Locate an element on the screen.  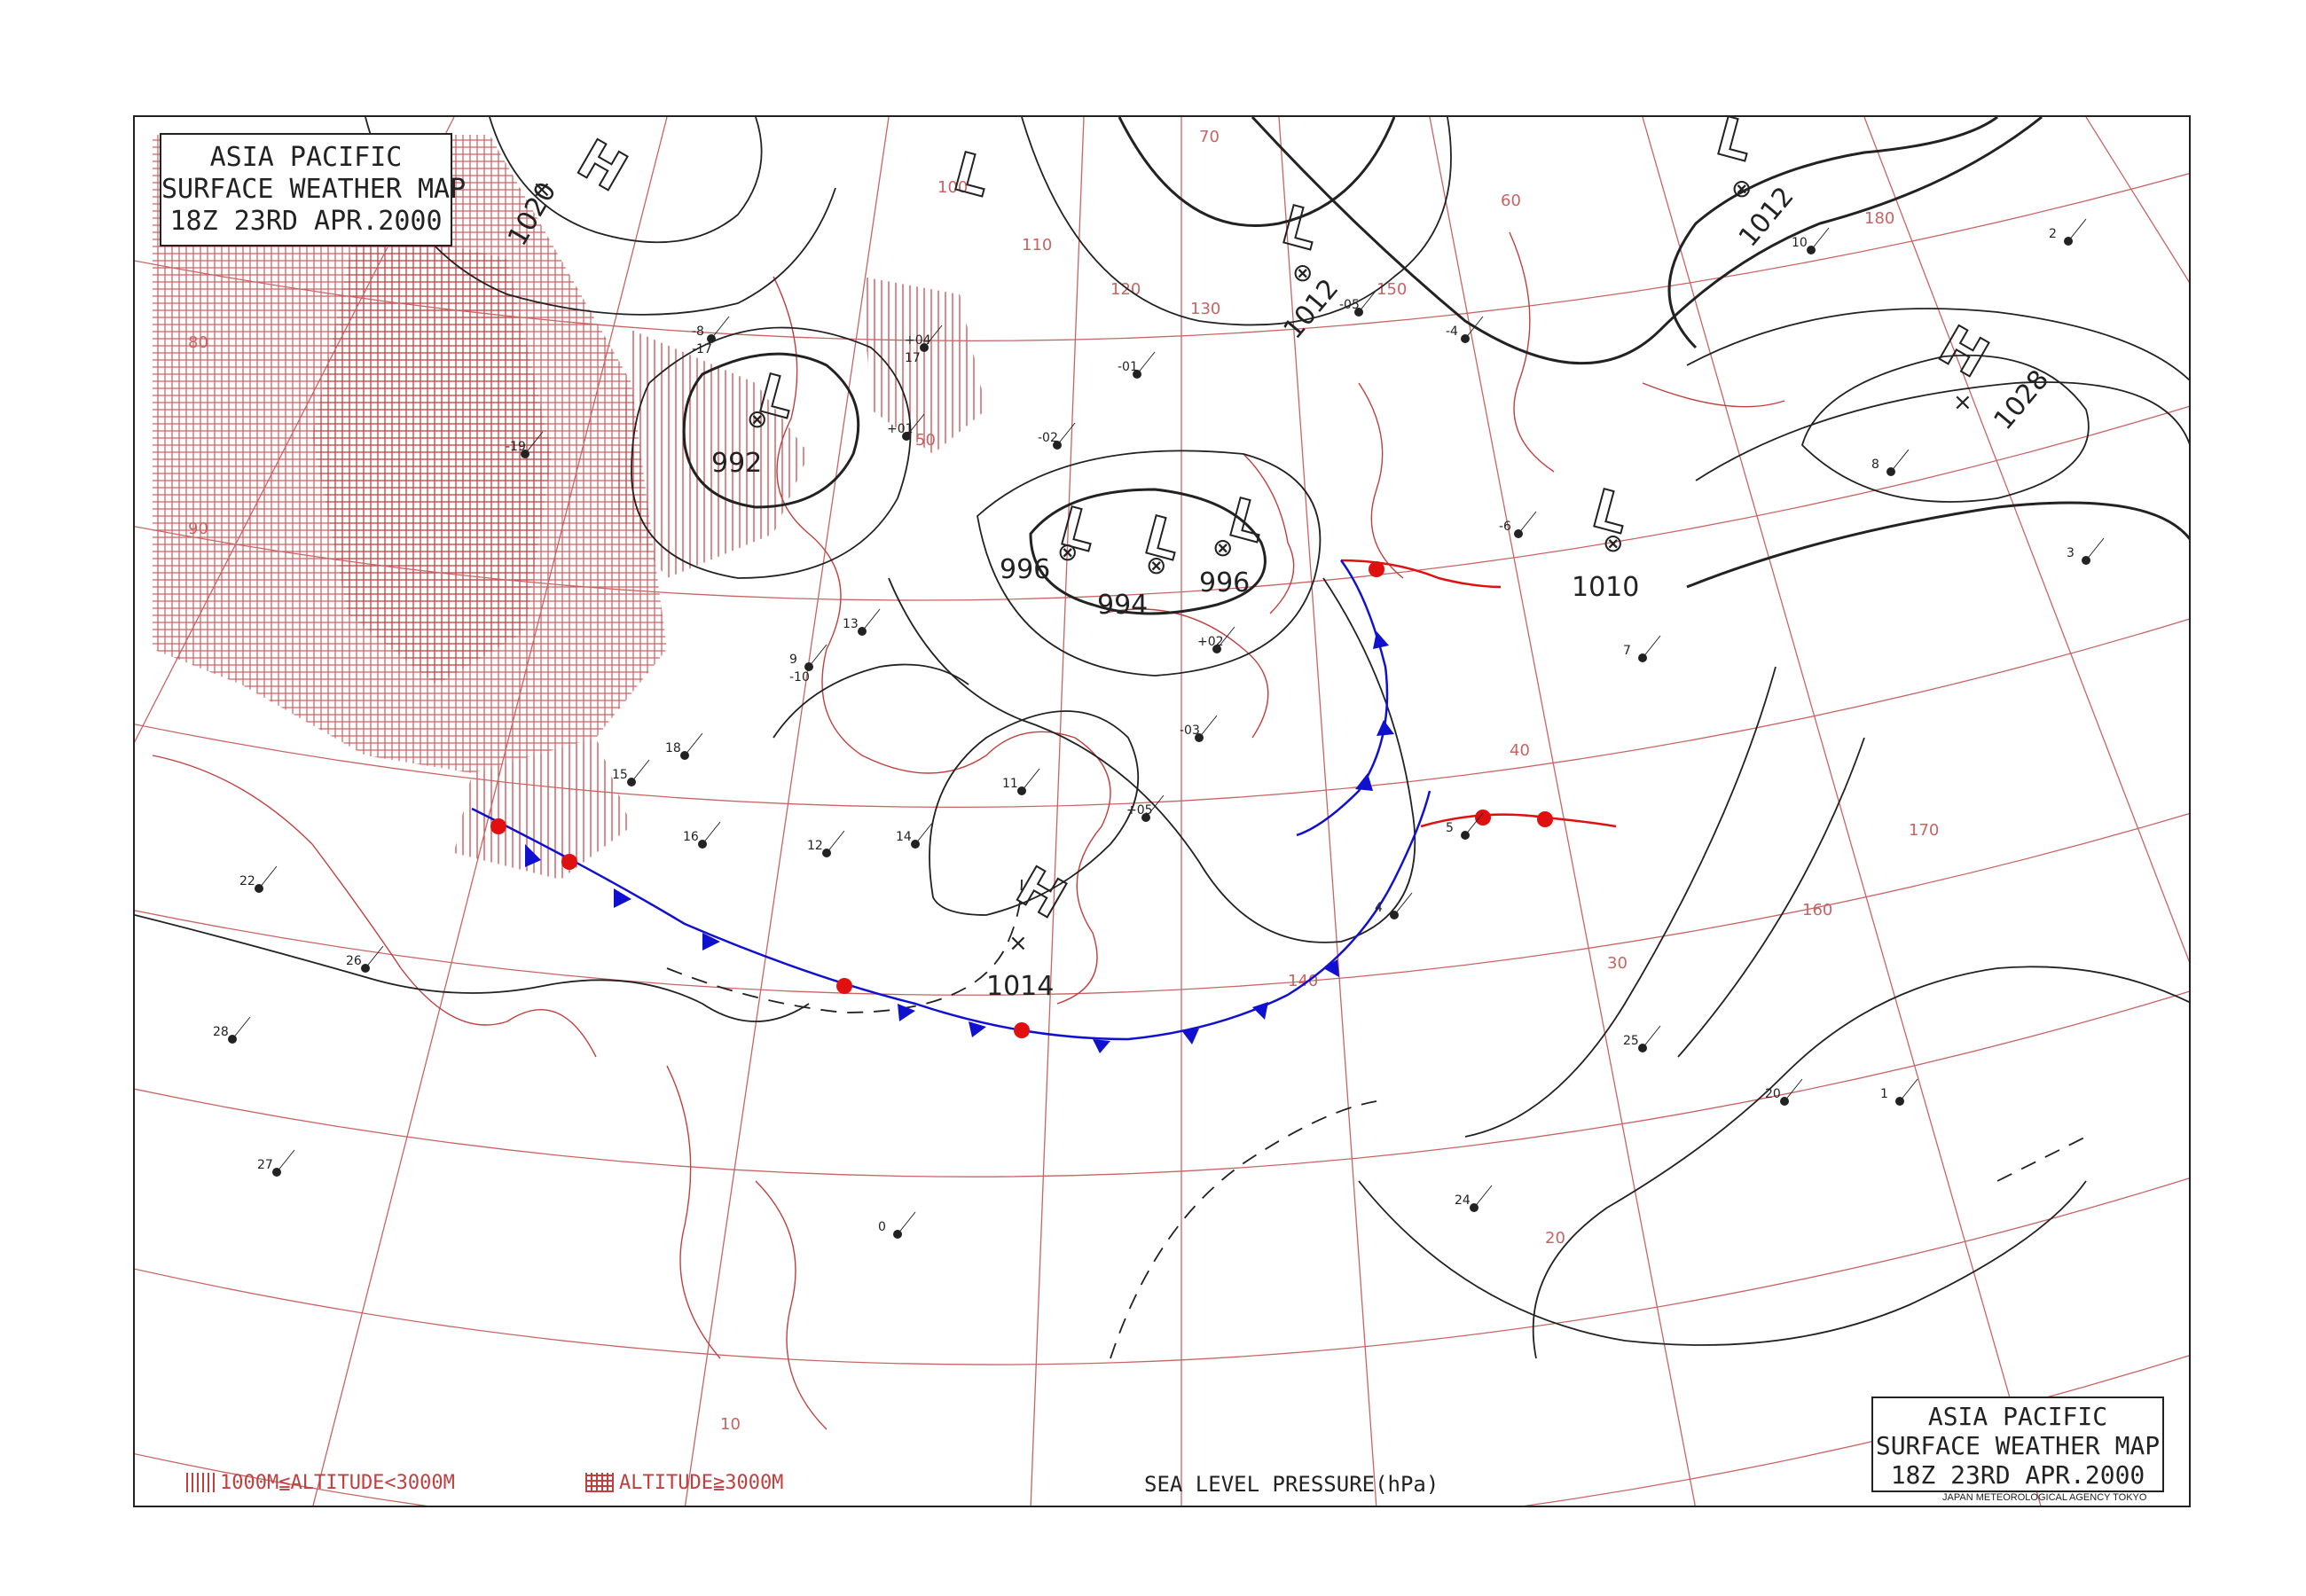
station-plot: 28 is located at coordinates (232, 1030).